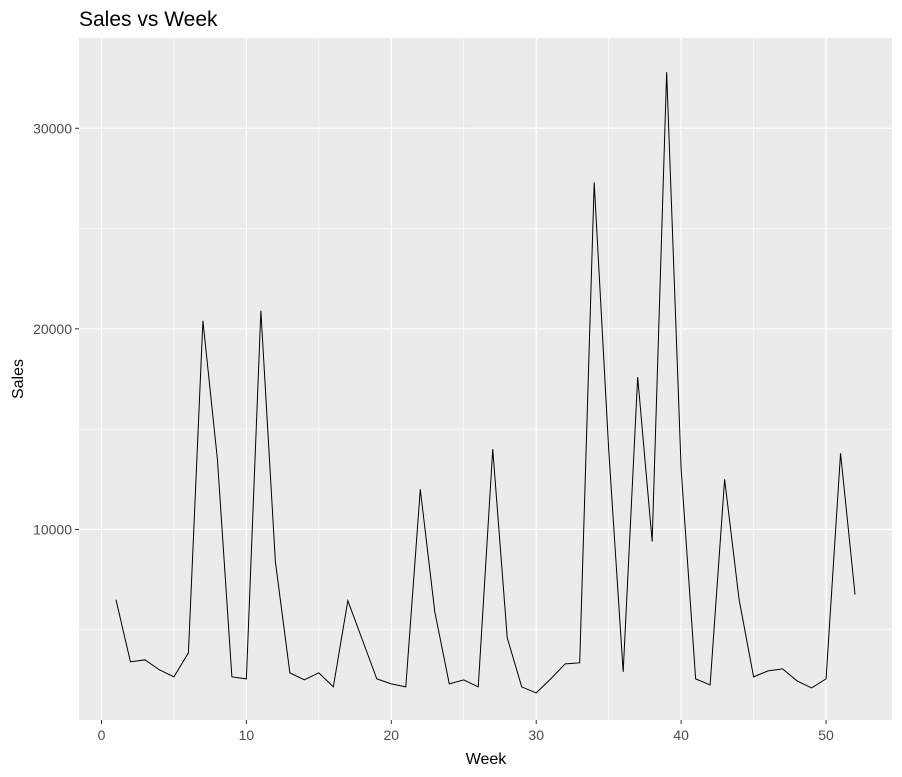  I want to click on x-tick-label: 20, so click(392, 735).